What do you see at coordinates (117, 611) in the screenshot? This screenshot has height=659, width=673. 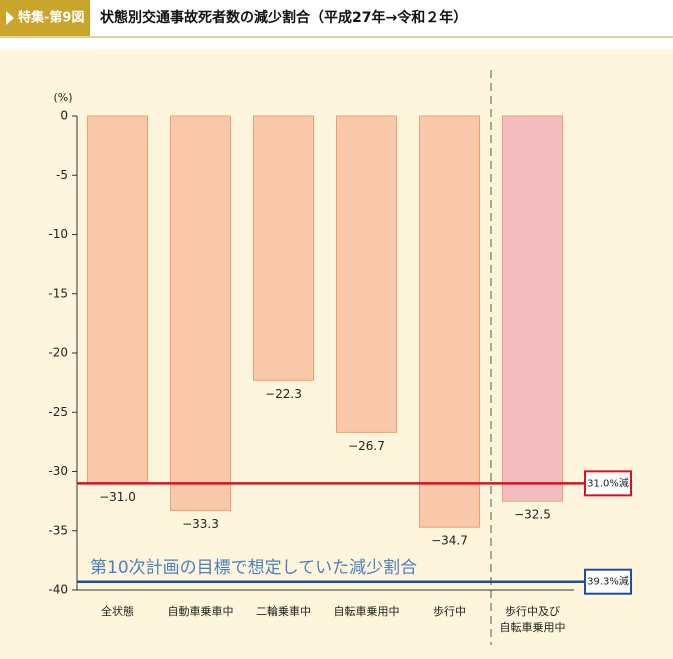 I see `x-tick-label: 全状態` at bounding box center [117, 611].